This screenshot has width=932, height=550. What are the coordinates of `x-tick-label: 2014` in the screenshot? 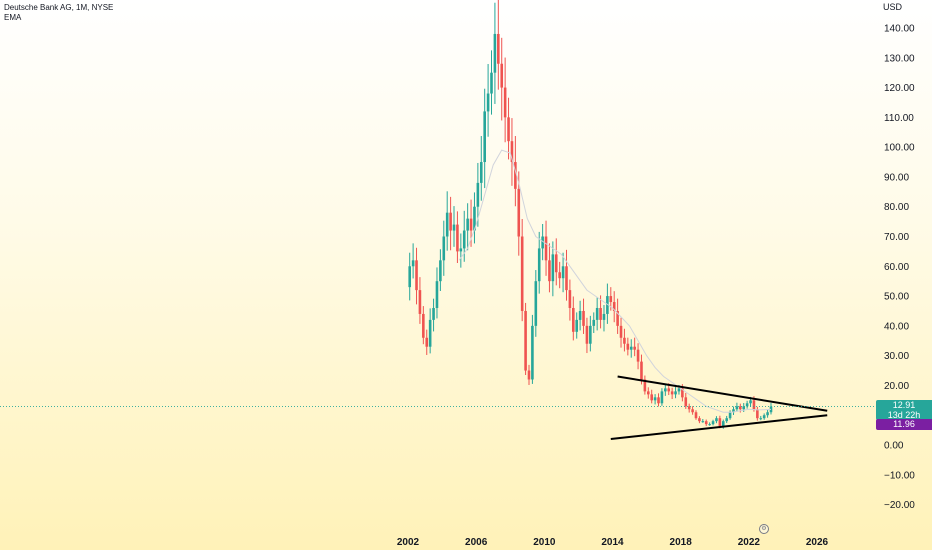 It's located at (612, 542).